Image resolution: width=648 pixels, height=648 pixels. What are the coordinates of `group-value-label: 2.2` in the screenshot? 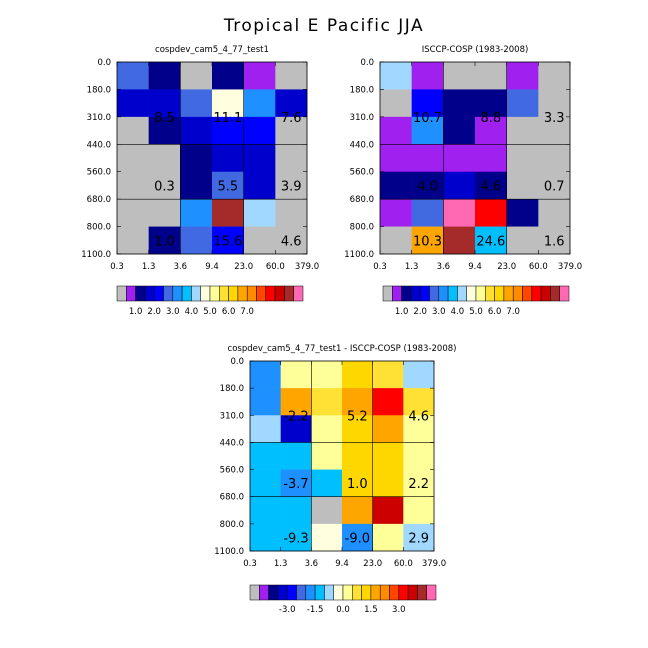 It's located at (418, 484).